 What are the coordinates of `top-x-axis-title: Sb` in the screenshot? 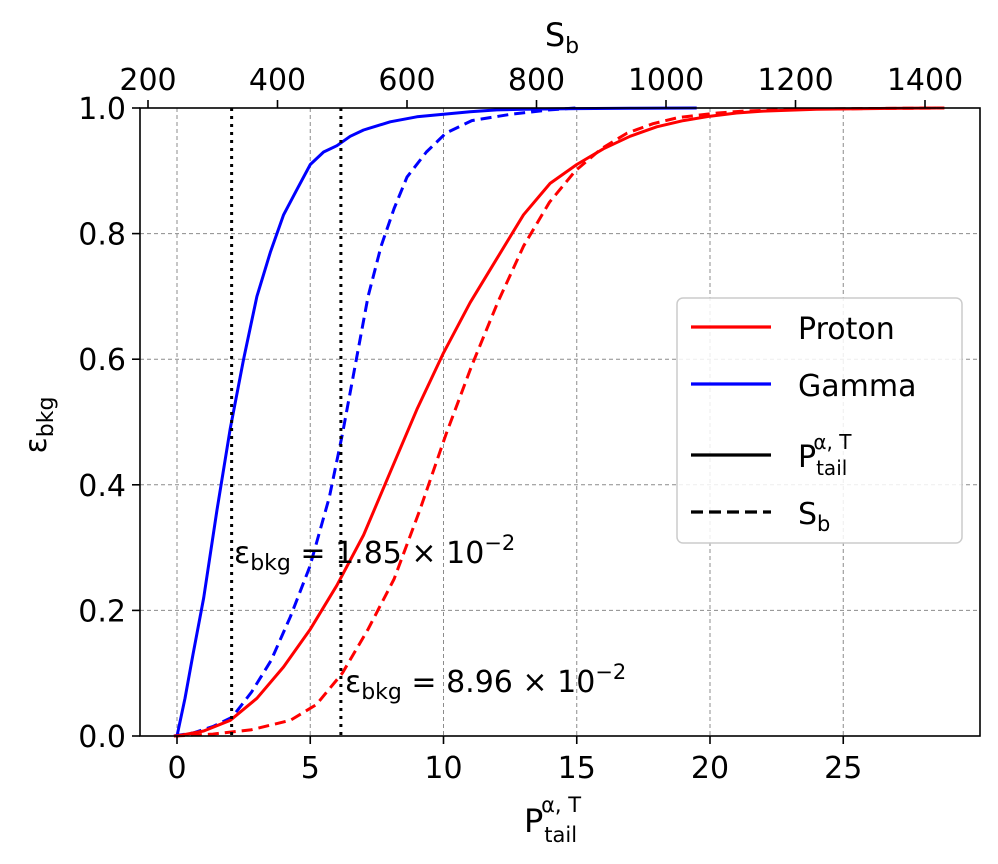 It's located at (562, 37).